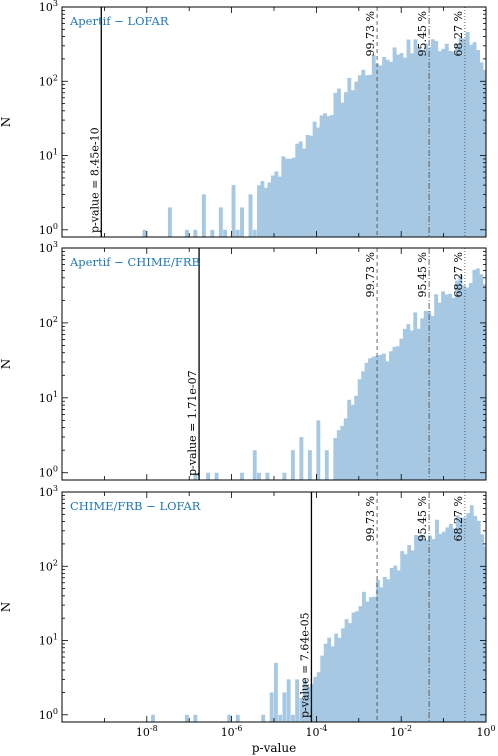 This screenshot has width=498, height=756. Describe the element at coordinates (6, 122) in the screenshot. I see `y-axis-label: N` at that location.